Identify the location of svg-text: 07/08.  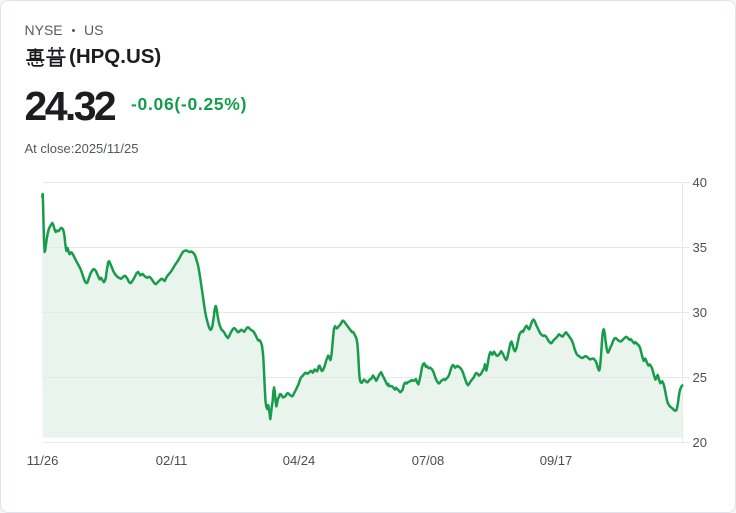
(428, 460).